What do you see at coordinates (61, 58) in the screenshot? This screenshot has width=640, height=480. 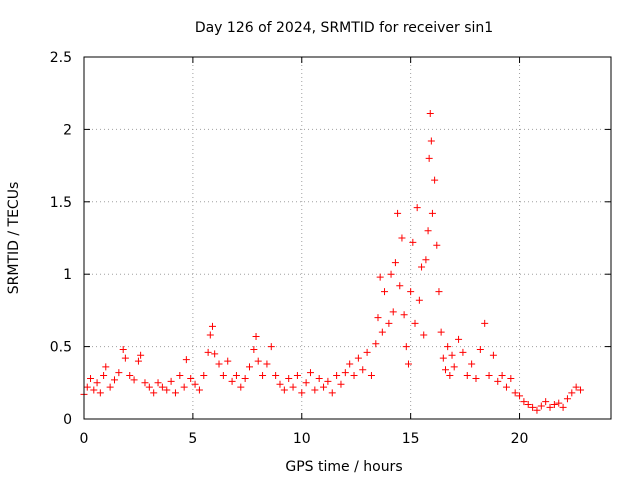 I see `y-tick-label: 2.5` at bounding box center [61, 58].